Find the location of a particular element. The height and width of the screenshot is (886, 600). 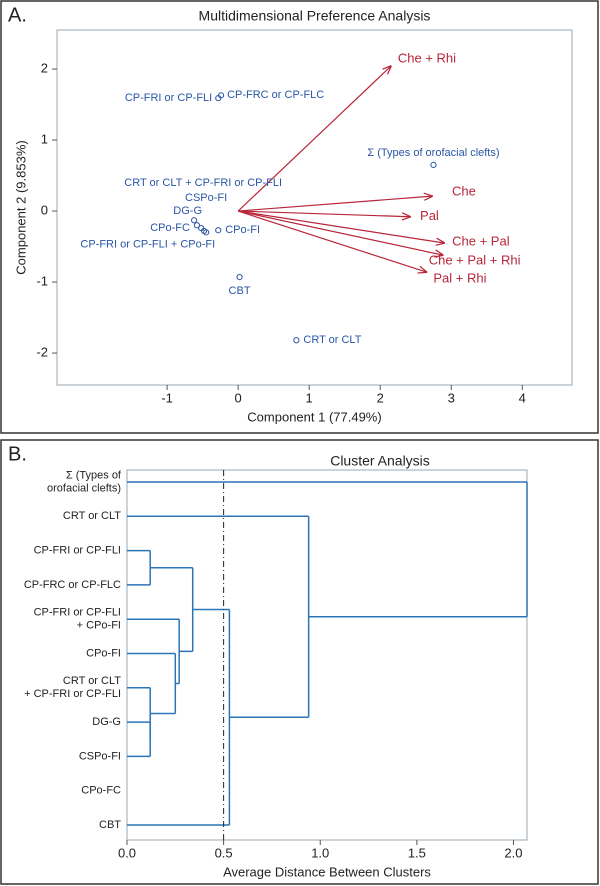

vector-label: Che + Pal + Rhi is located at coordinates (475, 260).